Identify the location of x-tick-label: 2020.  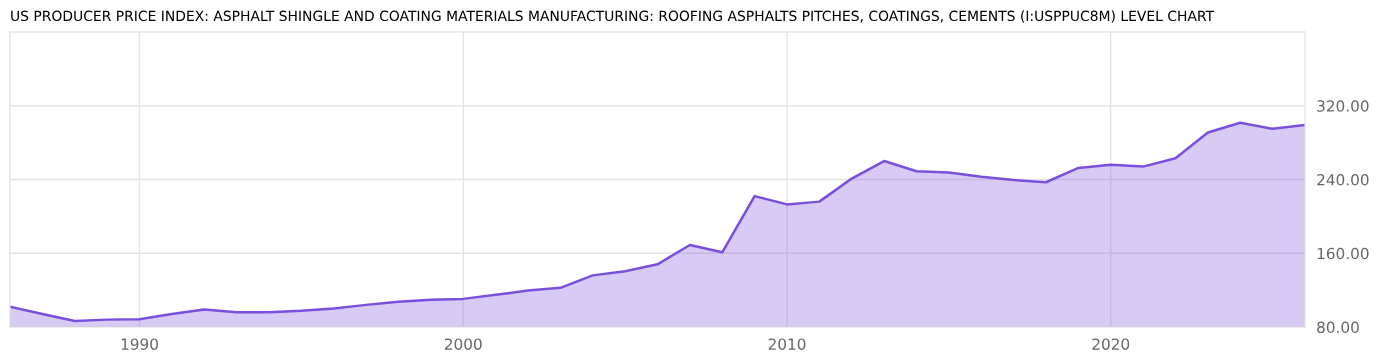
(1111, 344).